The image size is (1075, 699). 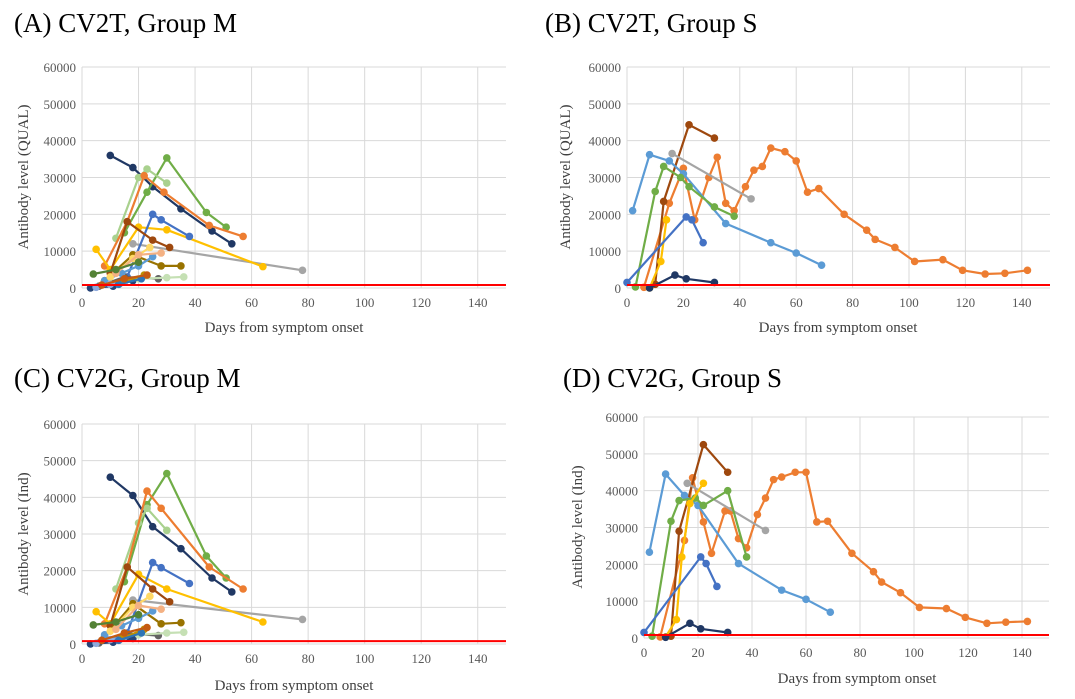 What do you see at coordinates (622, 564) in the screenshot?
I see `y-tick-label: 20000` at bounding box center [622, 564].